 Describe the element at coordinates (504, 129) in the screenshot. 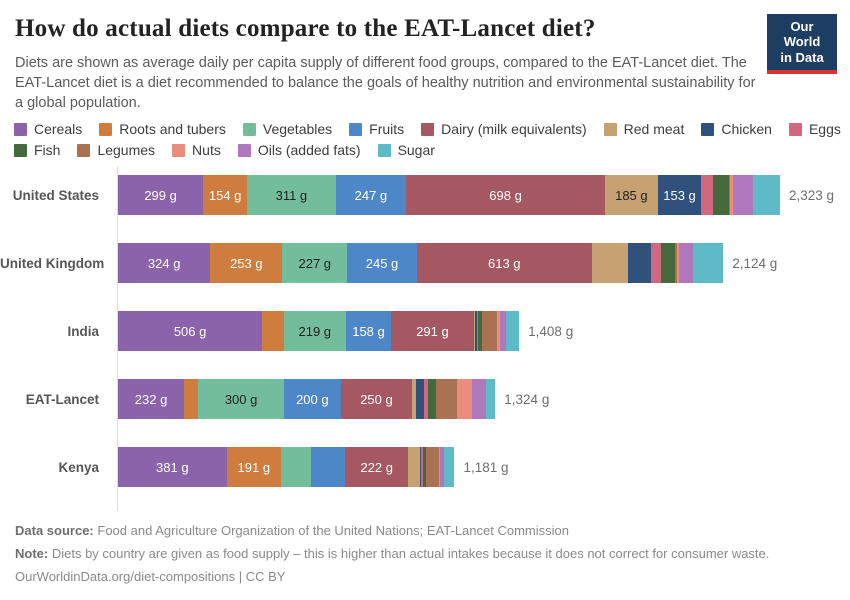

I see `legend-item-dairy-milk-equivalents: Dairy (milk equivalents)` at that location.